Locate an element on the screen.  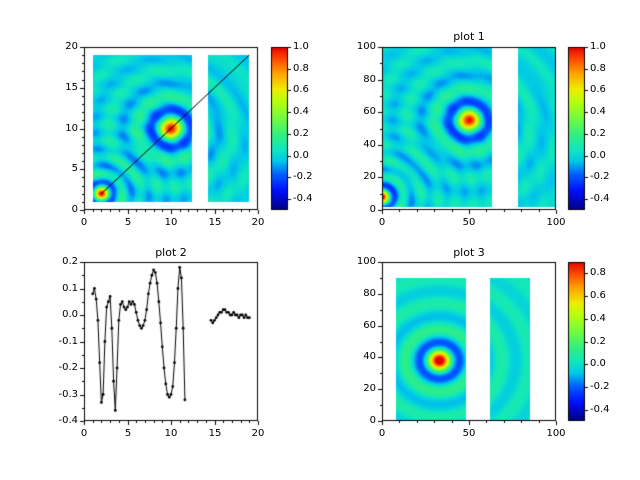
heatmap-canvas-tl is located at coordinates (171, 128).